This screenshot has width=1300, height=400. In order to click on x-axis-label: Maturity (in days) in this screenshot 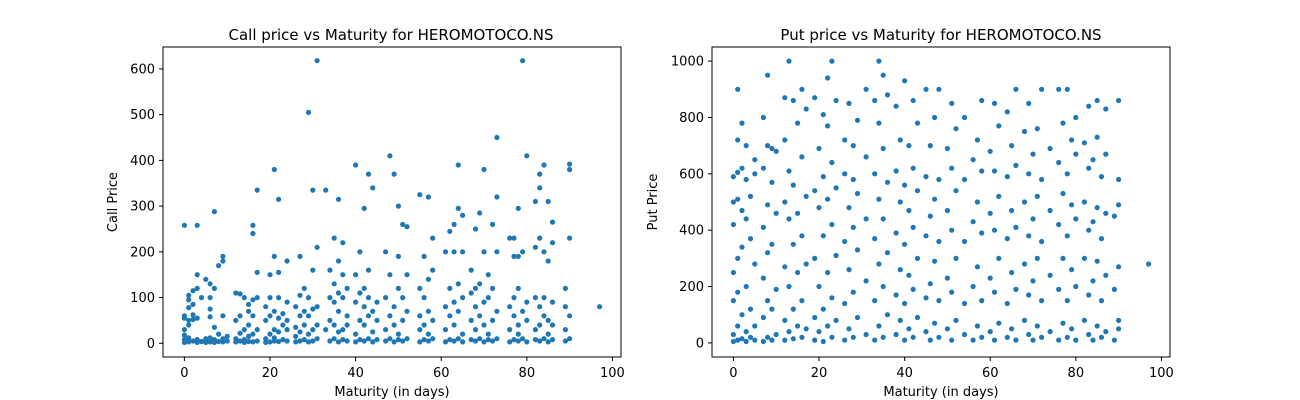, I will do `click(940, 392)`.